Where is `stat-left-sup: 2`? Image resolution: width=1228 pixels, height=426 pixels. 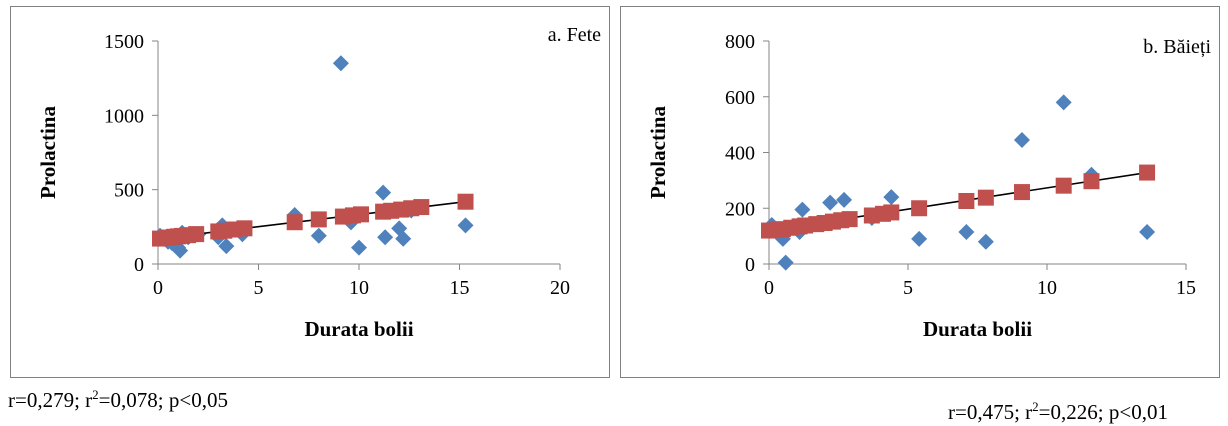 stat-left-sup: 2 is located at coordinates (95, 394).